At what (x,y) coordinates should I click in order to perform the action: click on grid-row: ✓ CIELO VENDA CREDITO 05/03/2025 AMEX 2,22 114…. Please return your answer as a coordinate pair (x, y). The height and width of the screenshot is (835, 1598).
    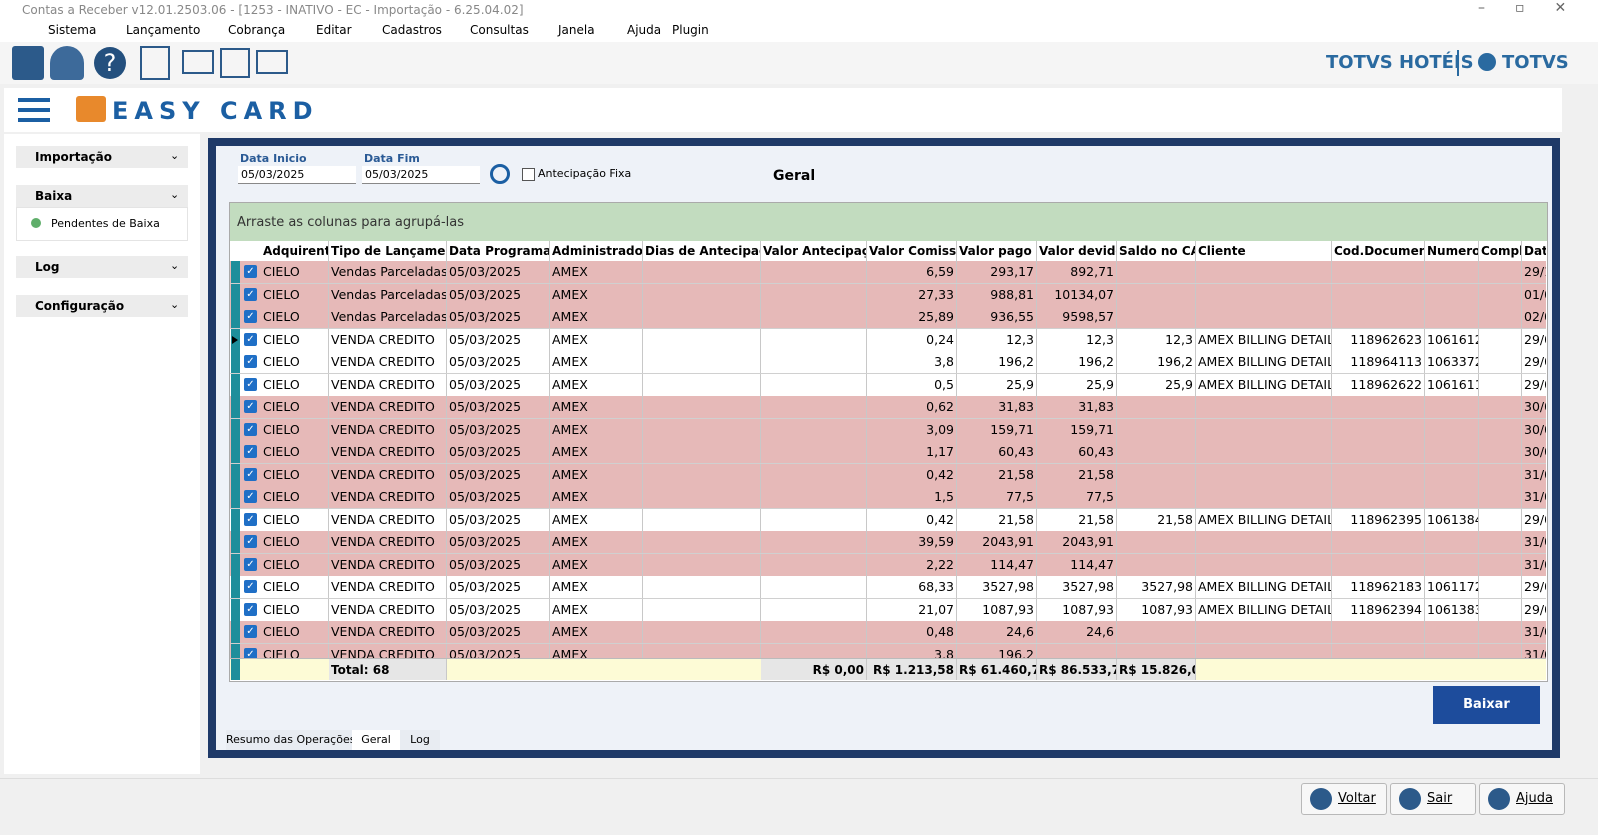
    Looking at the image, I should click on (888, 565).